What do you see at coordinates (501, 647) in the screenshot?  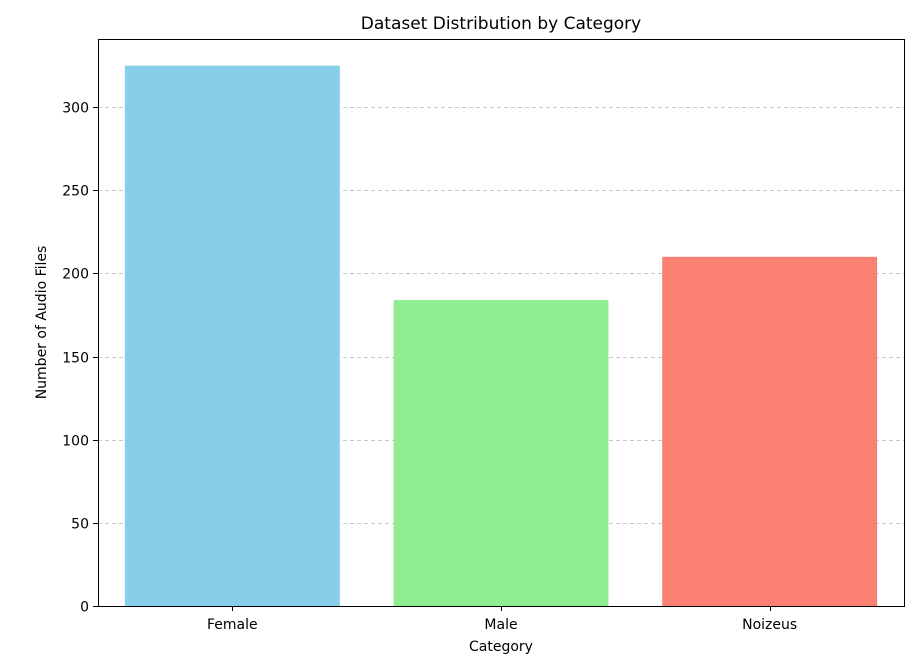 I see `x-axis-label: Category` at bounding box center [501, 647].